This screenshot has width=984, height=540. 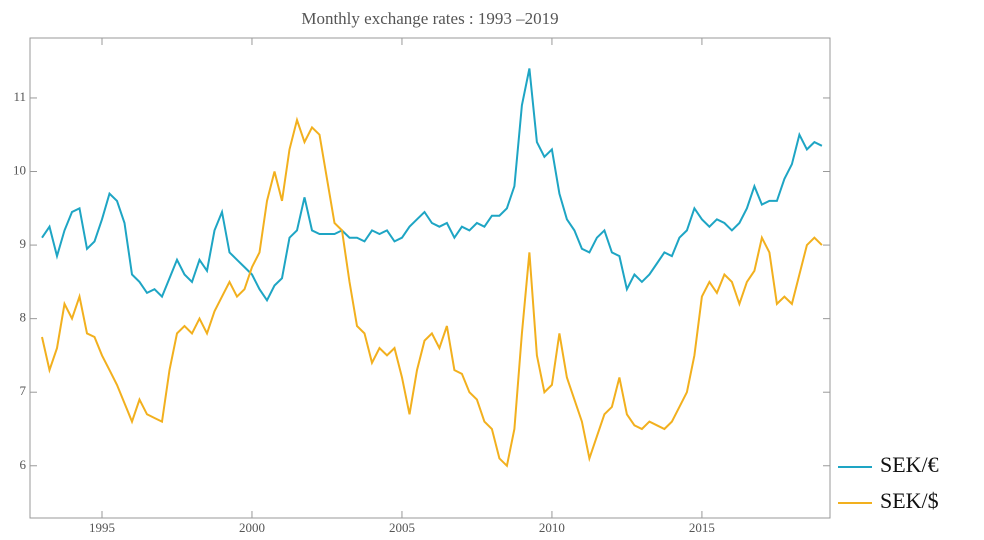 What do you see at coordinates (402, 527) in the screenshot?
I see `x-tick-label: 2005` at bounding box center [402, 527].